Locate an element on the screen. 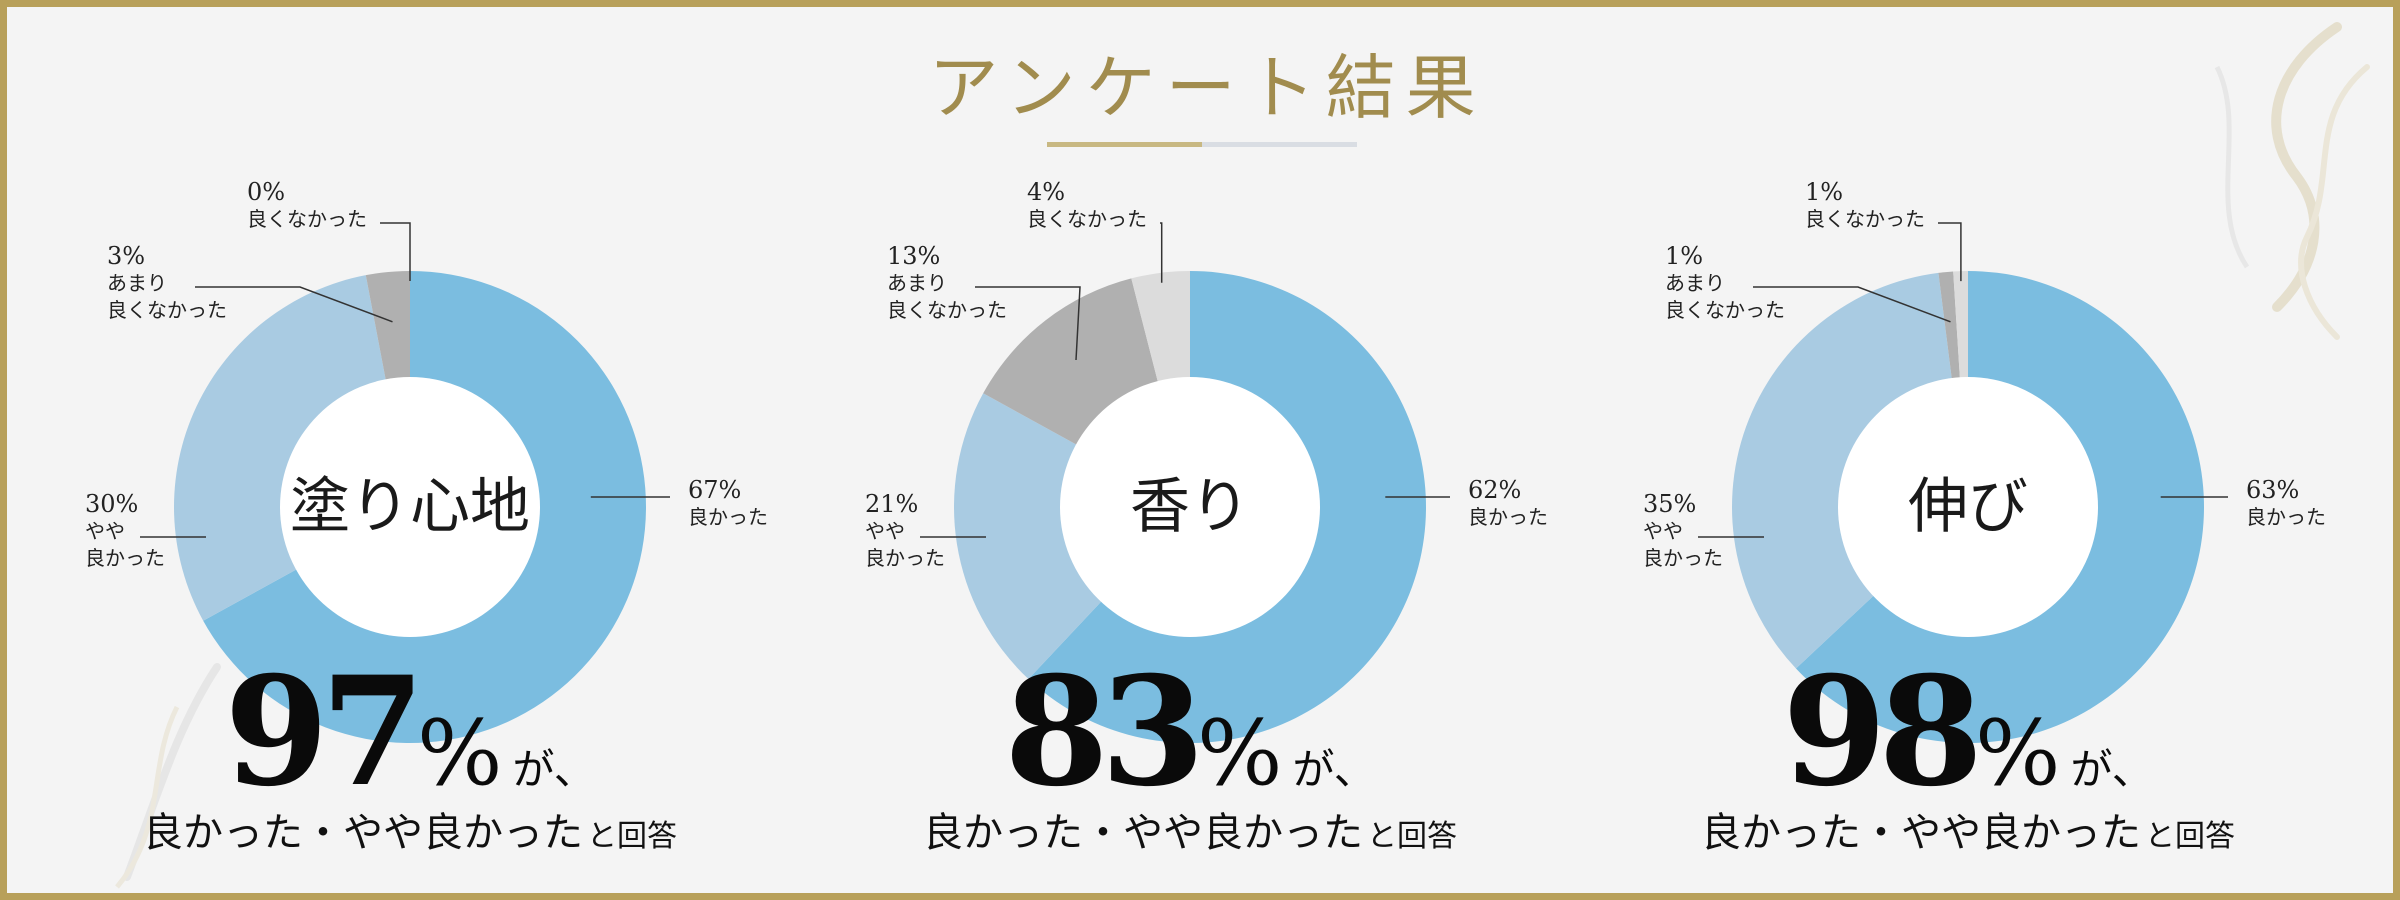  slice-percent: 3% is located at coordinates (126, 256).